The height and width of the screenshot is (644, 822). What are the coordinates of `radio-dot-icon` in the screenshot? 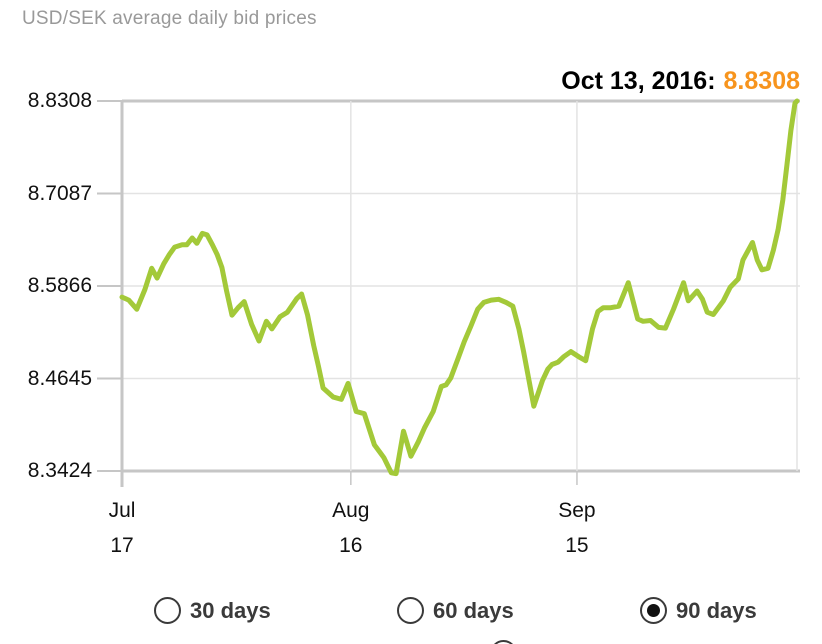 It's located at (653, 610).